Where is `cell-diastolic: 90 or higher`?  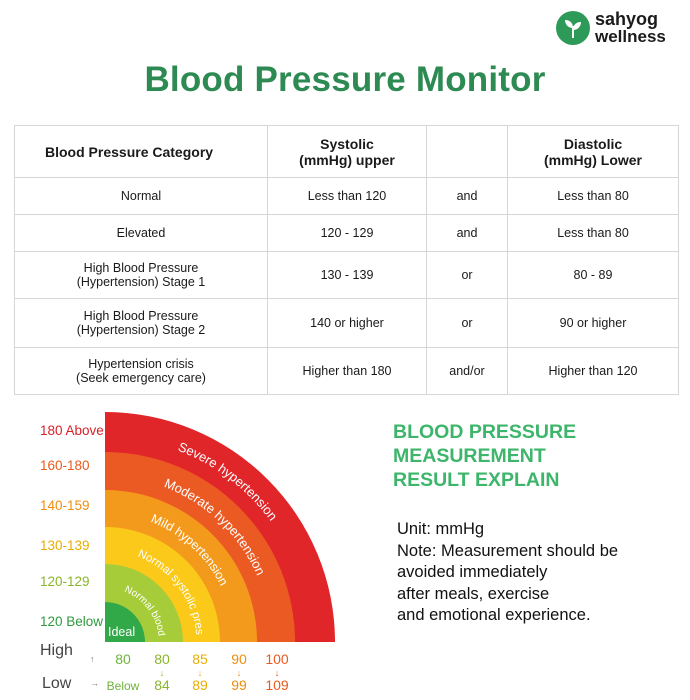 cell-diastolic: 90 or higher is located at coordinates (593, 323).